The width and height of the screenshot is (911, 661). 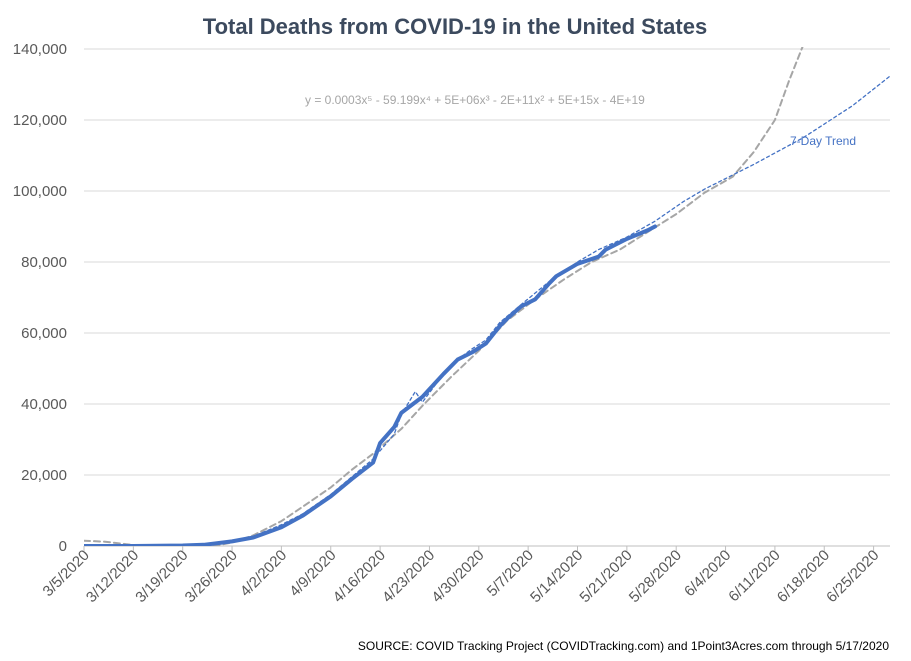 What do you see at coordinates (556, 576) in the screenshot?
I see `x-tick-label: 5/14/2020` at bounding box center [556, 576].